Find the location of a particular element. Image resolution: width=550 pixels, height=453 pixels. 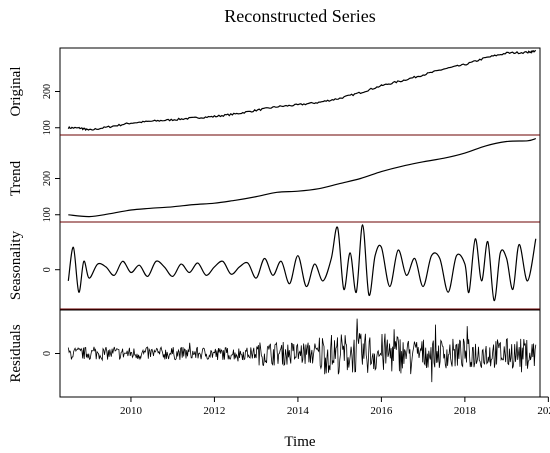

y-axis-label: Seasonality is located at coordinates (16, 265).